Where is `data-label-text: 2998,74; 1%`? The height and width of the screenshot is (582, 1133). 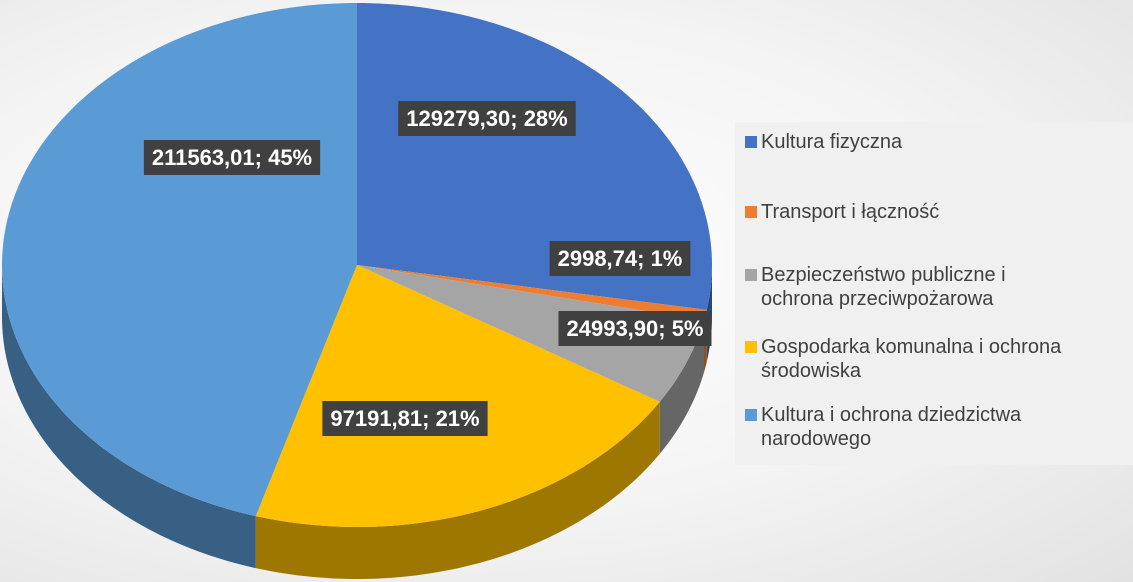
data-label-text: 2998,74; 1% is located at coordinates (620, 258).